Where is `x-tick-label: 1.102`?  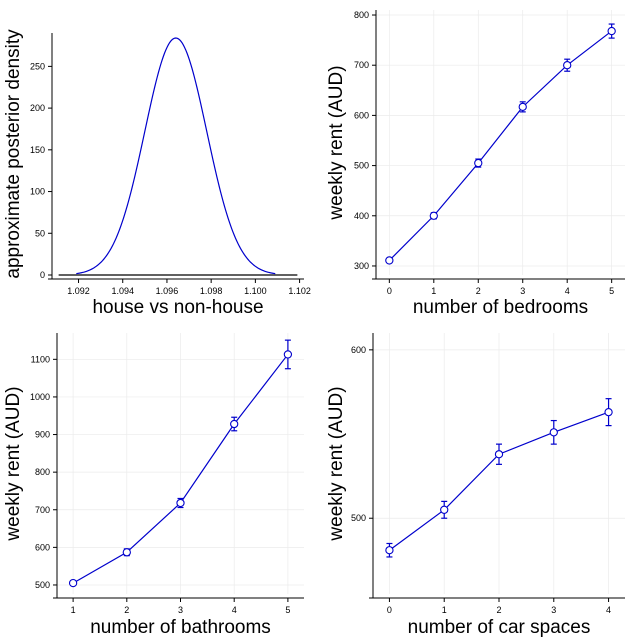 x-tick-label: 1.102 is located at coordinates (299, 291).